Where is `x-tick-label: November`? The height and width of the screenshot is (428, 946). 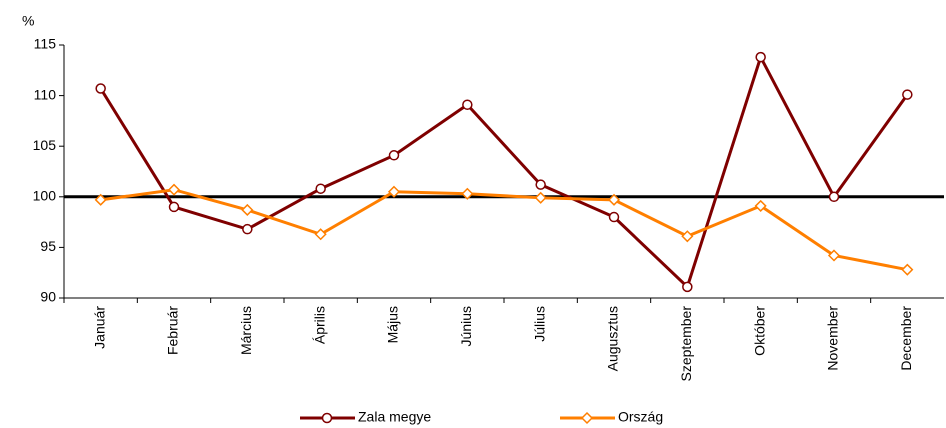
x-tick-label: November is located at coordinates (833, 338).